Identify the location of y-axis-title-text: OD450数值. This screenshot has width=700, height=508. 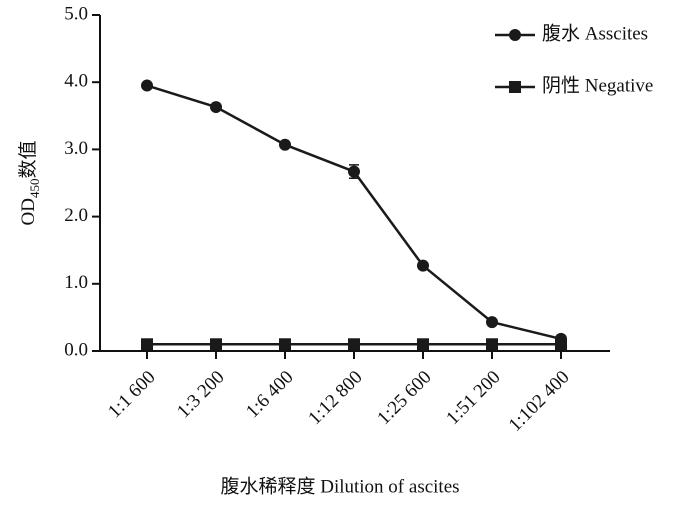
(29, 183).